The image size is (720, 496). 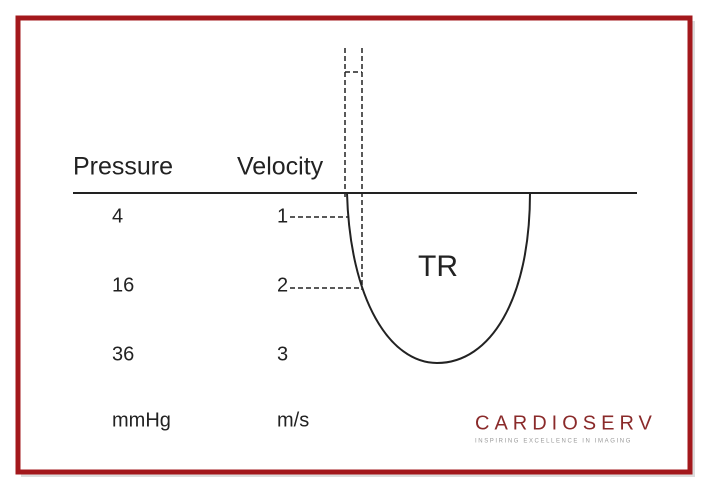 I want to click on velocity-value: 2, so click(x=282, y=285).